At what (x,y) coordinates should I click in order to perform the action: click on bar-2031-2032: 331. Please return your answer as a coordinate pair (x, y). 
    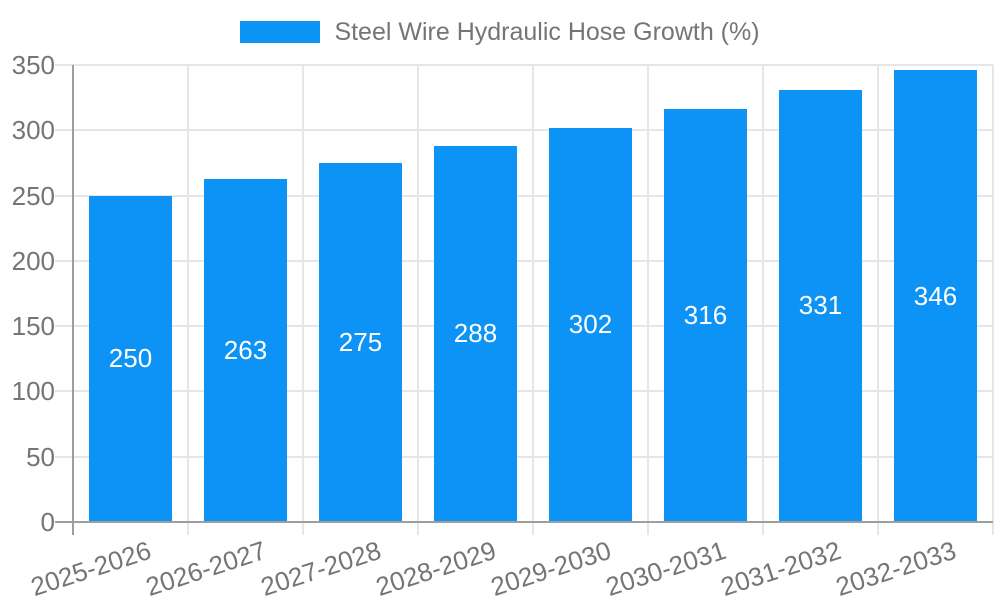
    Looking at the image, I should click on (820, 305).